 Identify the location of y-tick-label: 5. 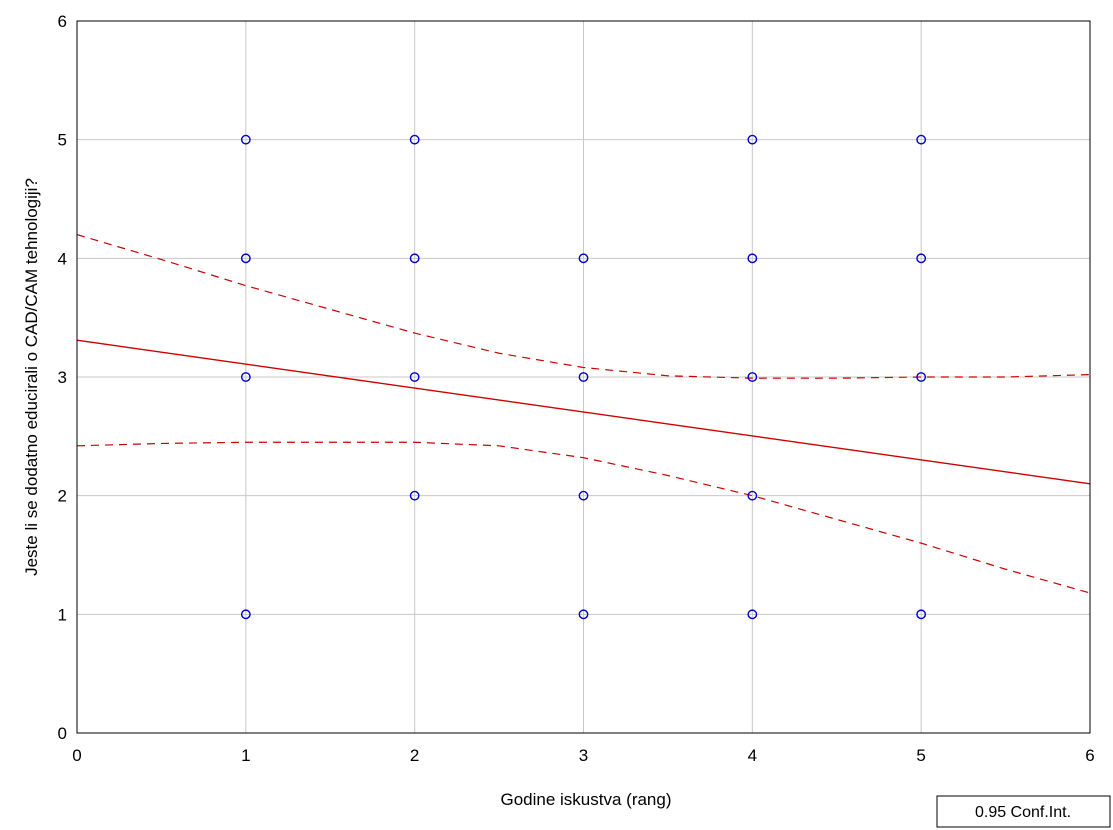
(62, 140).